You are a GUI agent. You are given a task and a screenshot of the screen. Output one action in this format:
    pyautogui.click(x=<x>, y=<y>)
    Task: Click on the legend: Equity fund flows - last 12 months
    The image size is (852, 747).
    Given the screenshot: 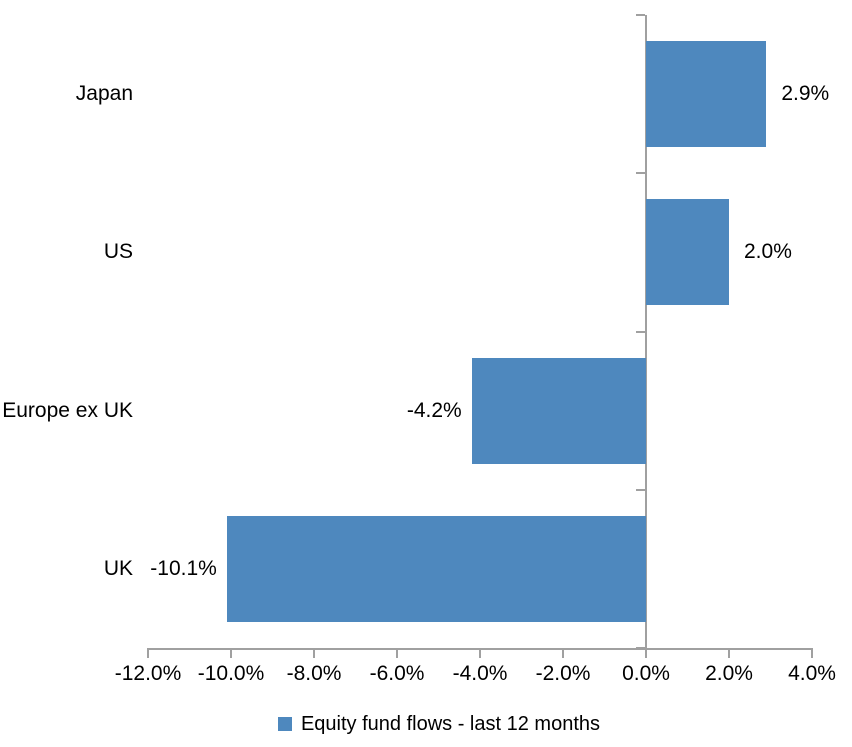 What is the action you would take?
    pyautogui.click(x=426, y=724)
    